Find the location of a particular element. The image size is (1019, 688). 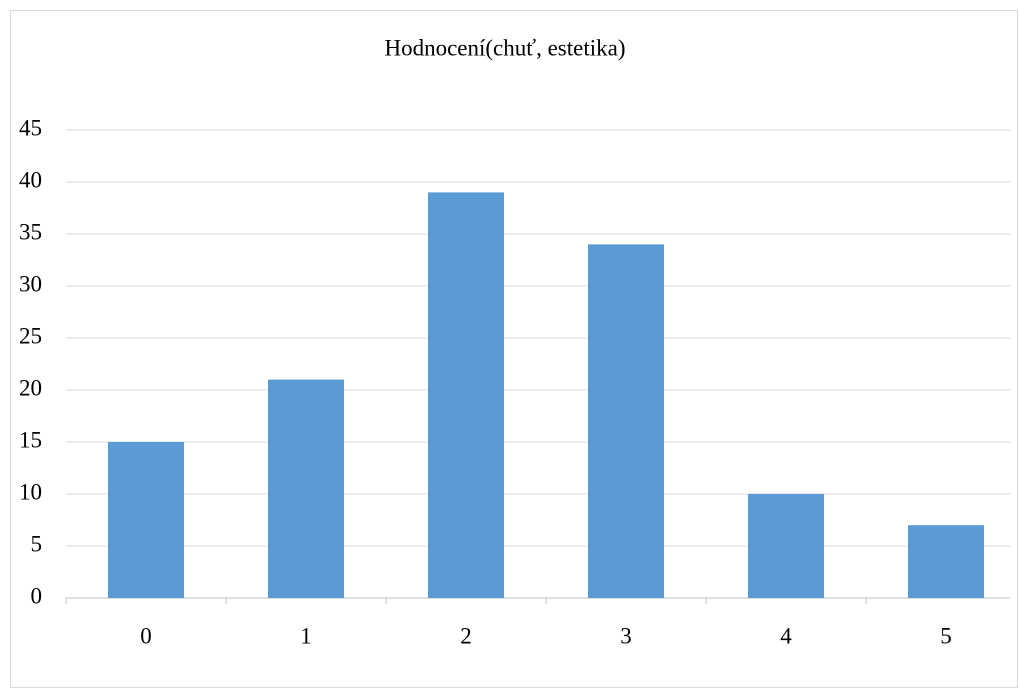

x-tick-label: 5 is located at coordinates (946, 635).